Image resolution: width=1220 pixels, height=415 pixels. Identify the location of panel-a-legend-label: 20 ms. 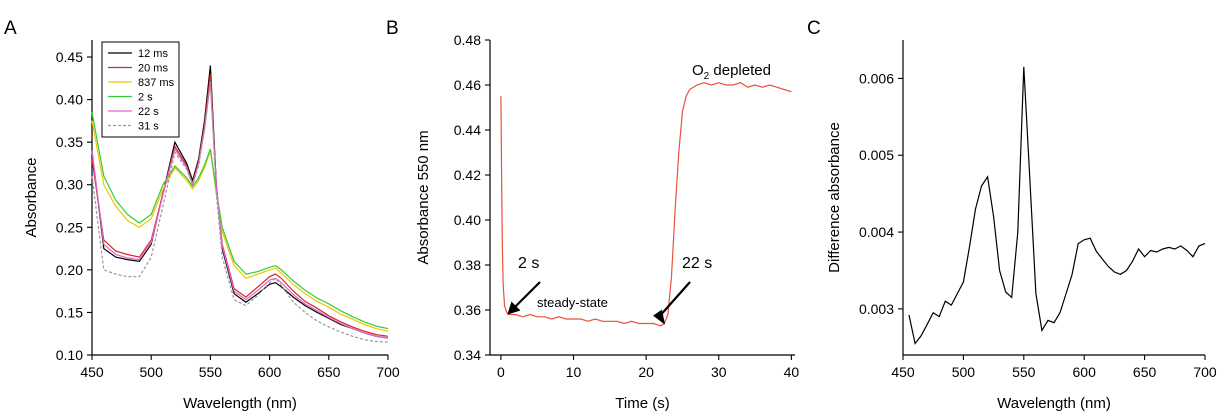
(153, 69).